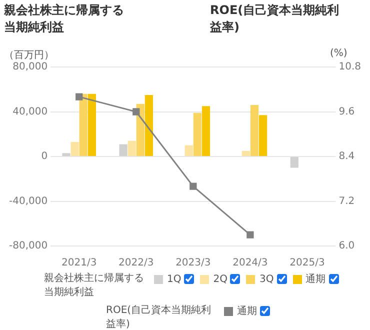 Image resolution: width=370 pixels, height=330 pixels. Describe the element at coordinates (250, 263) in the screenshot. I see `x-tick-label: 2024/3` at that location.